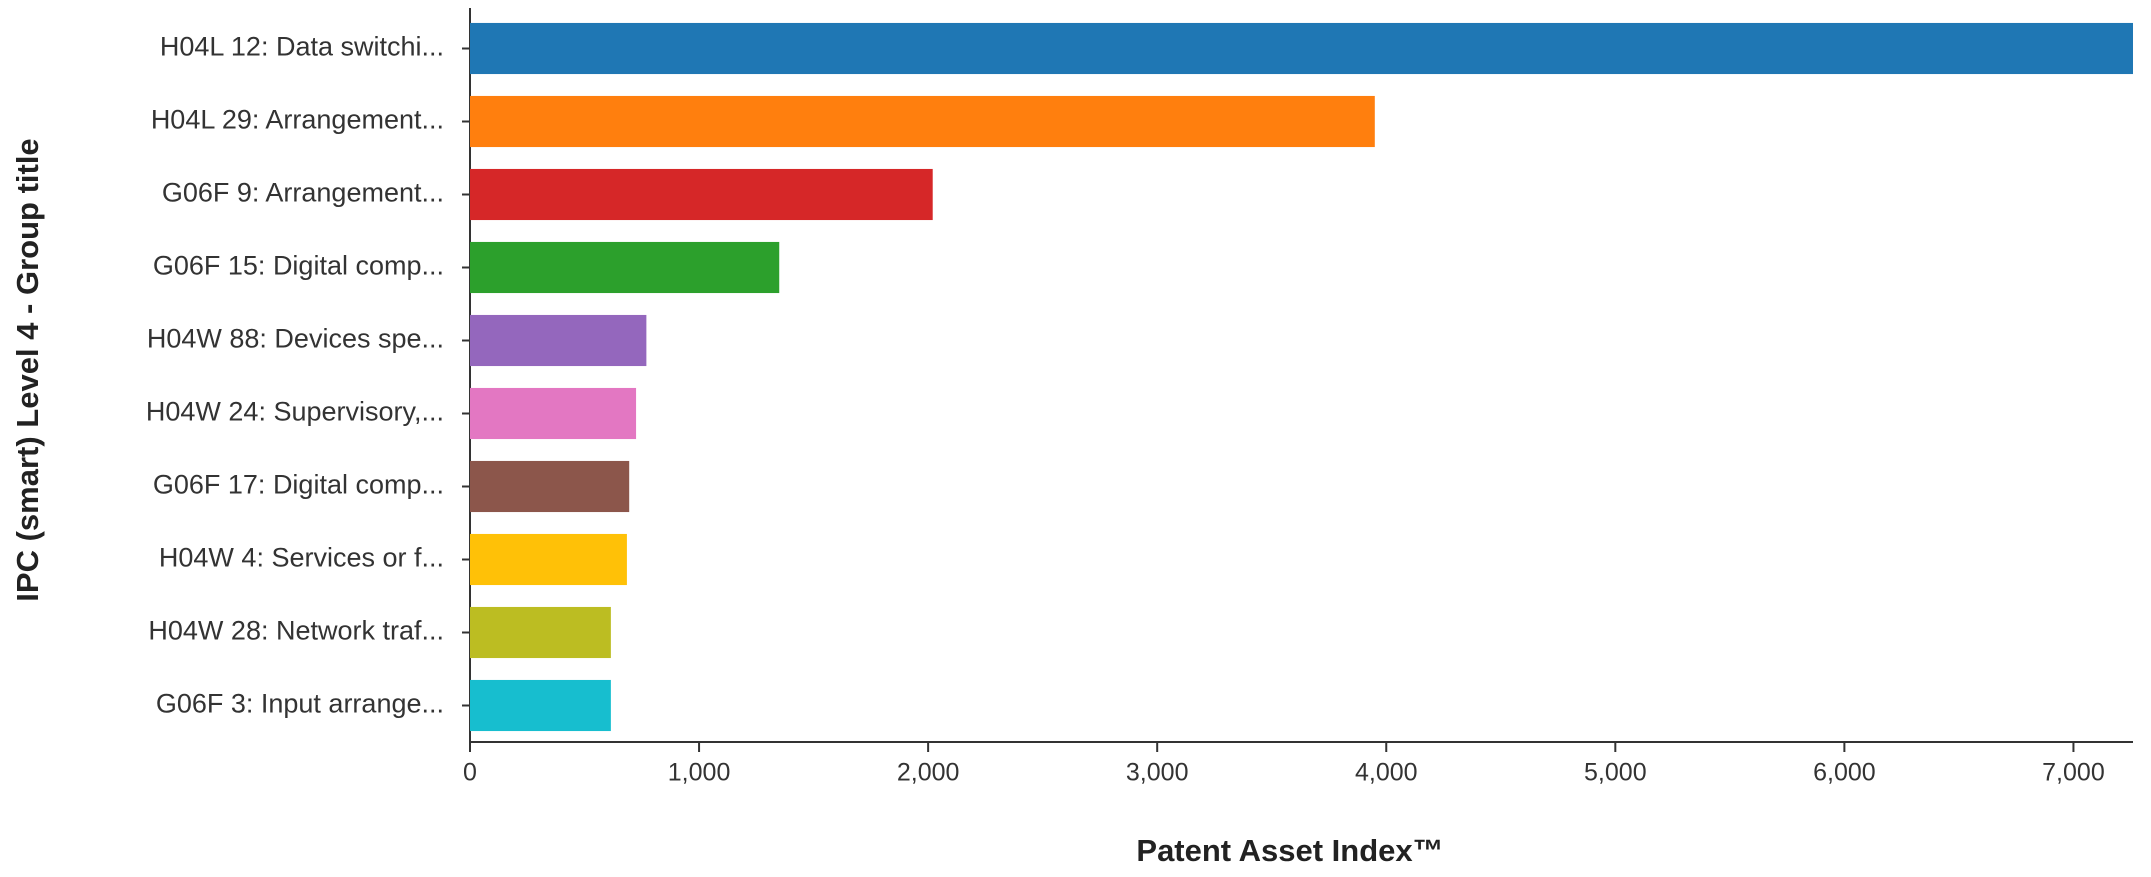  Describe the element at coordinates (1615, 773) in the screenshot. I see `x-tick-label: 5,000` at that location.